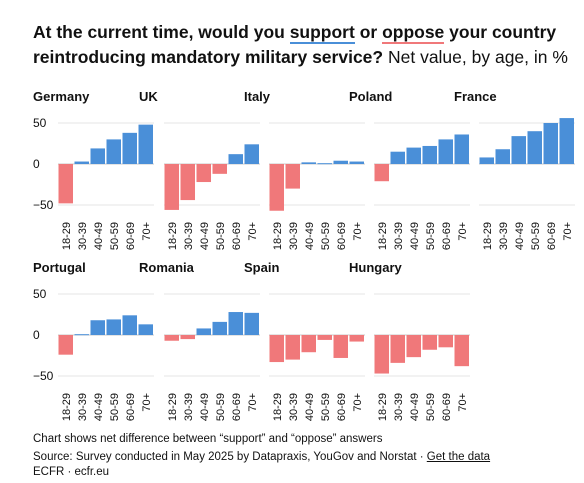  What do you see at coordinates (566, 141) in the screenshot?
I see `bar-france-70+` at bounding box center [566, 141].